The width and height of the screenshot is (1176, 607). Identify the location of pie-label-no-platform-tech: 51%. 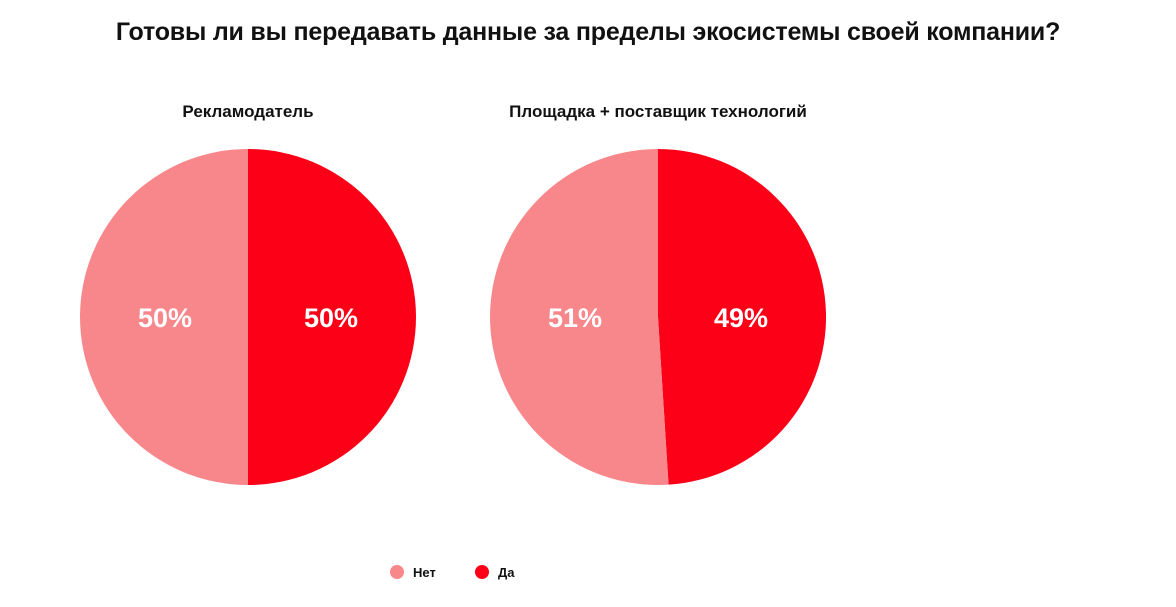
(575, 318).